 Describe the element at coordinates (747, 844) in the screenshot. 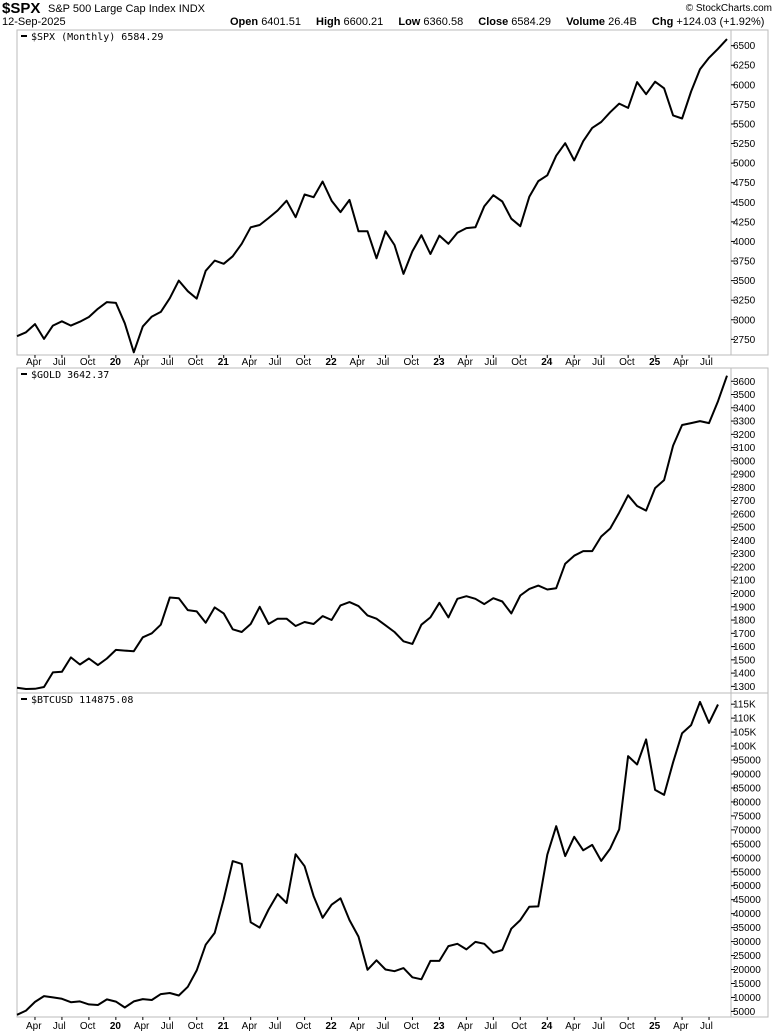

I see `y-tick-label: 65000` at that location.